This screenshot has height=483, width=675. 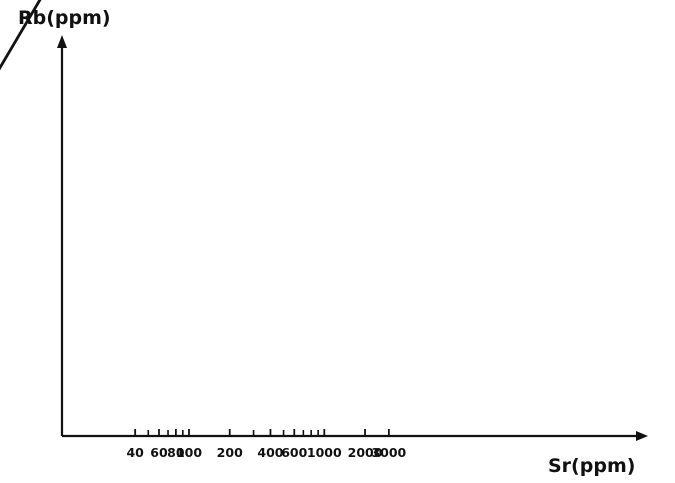 What do you see at coordinates (64, 18) in the screenshot?
I see `y-axis-label: Rb(ppm)` at bounding box center [64, 18].